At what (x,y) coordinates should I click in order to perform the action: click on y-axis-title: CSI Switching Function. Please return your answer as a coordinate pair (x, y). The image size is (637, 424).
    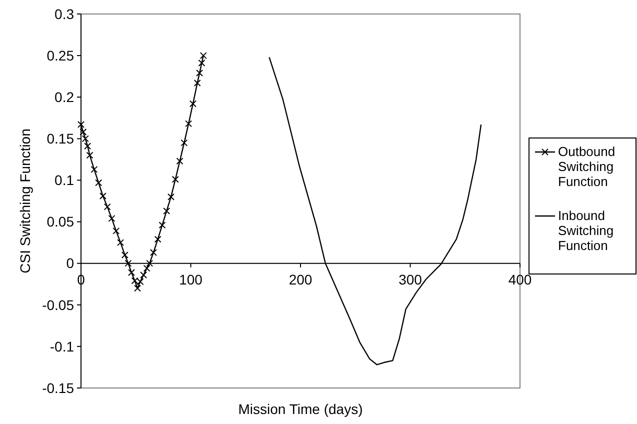
    Looking at the image, I should click on (25, 201).